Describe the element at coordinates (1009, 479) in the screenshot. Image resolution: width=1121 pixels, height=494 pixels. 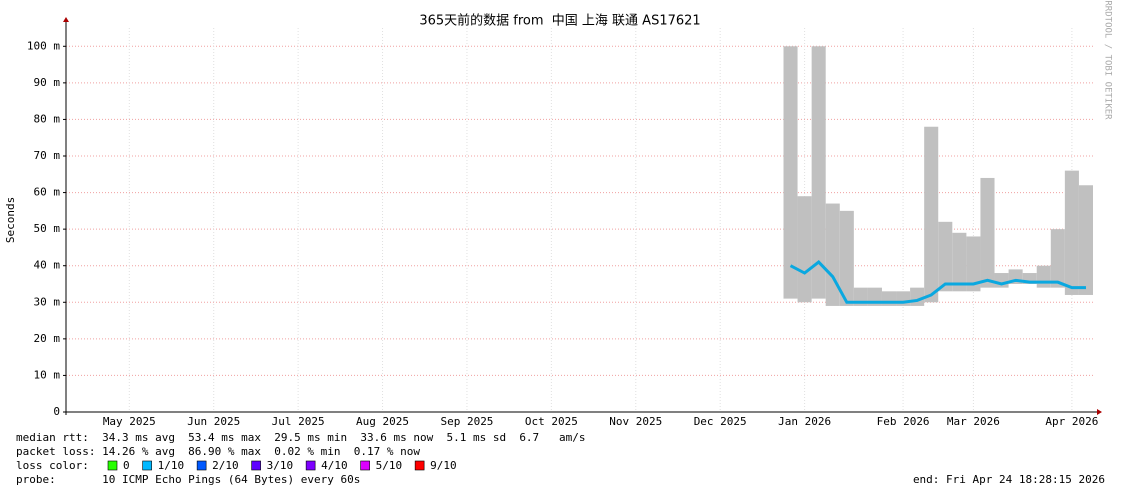
I see `end-time: end: Fri Apr 24 18:28:15 2026` at that location.